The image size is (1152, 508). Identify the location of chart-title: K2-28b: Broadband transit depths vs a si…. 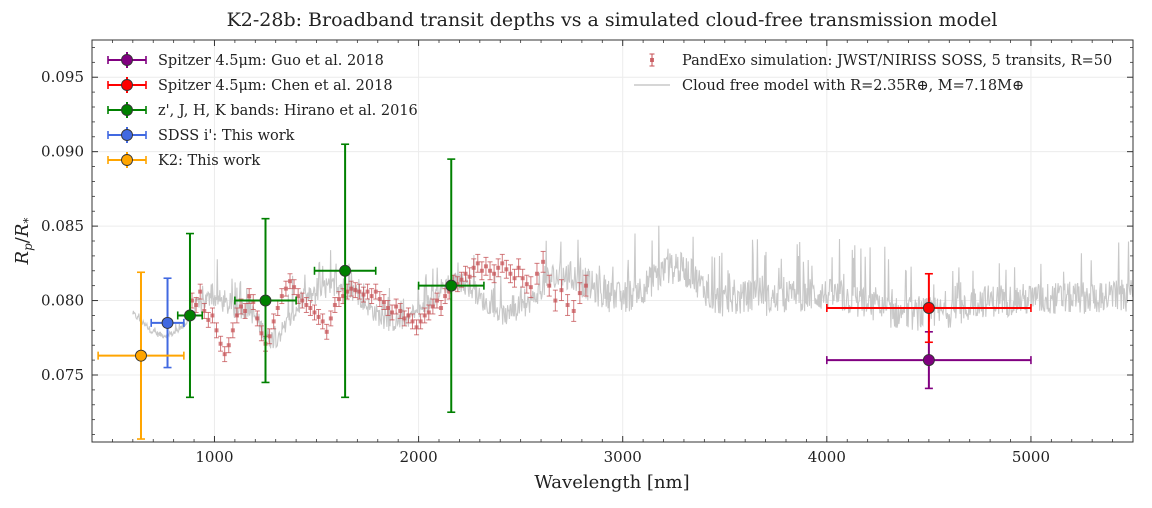
(612, 20).